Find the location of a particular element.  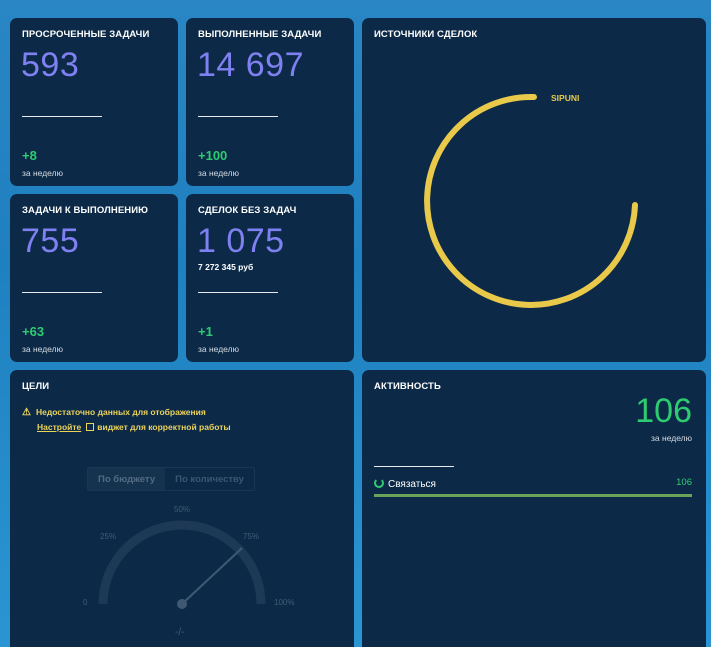

warning-text-line2: виджет для корректной работы is located at coordinates (164, 427).